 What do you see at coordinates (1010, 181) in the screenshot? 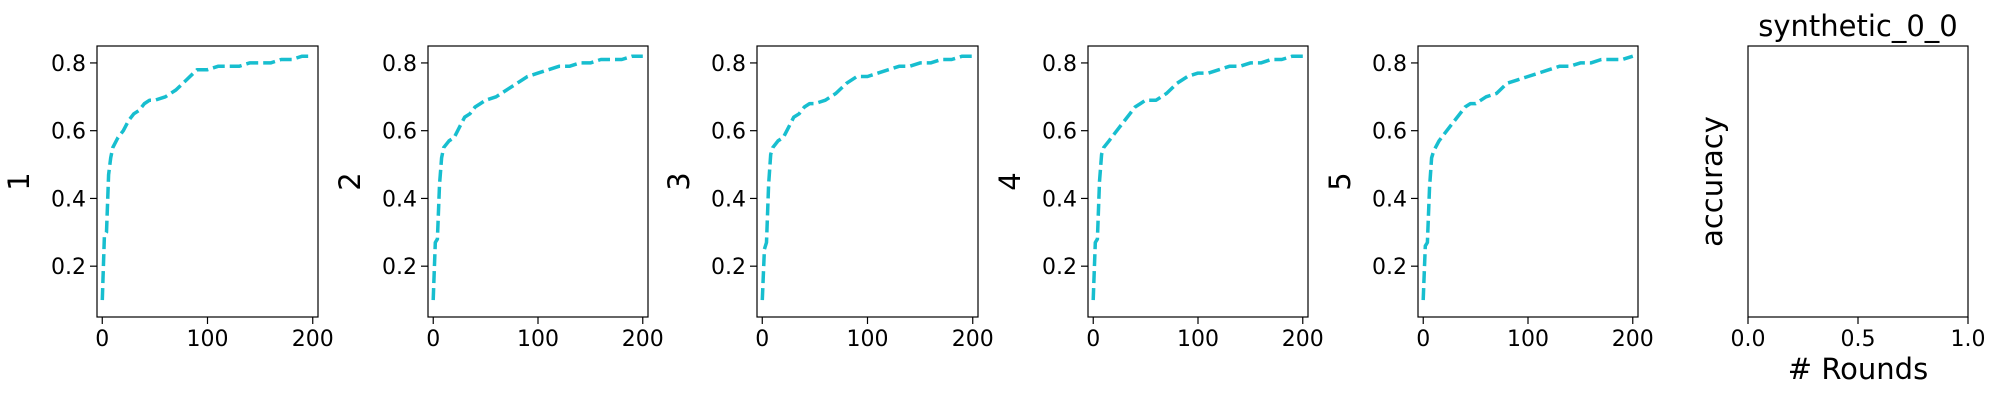
I see `y-axis-label: 4` at bounding box center [1010, 181].